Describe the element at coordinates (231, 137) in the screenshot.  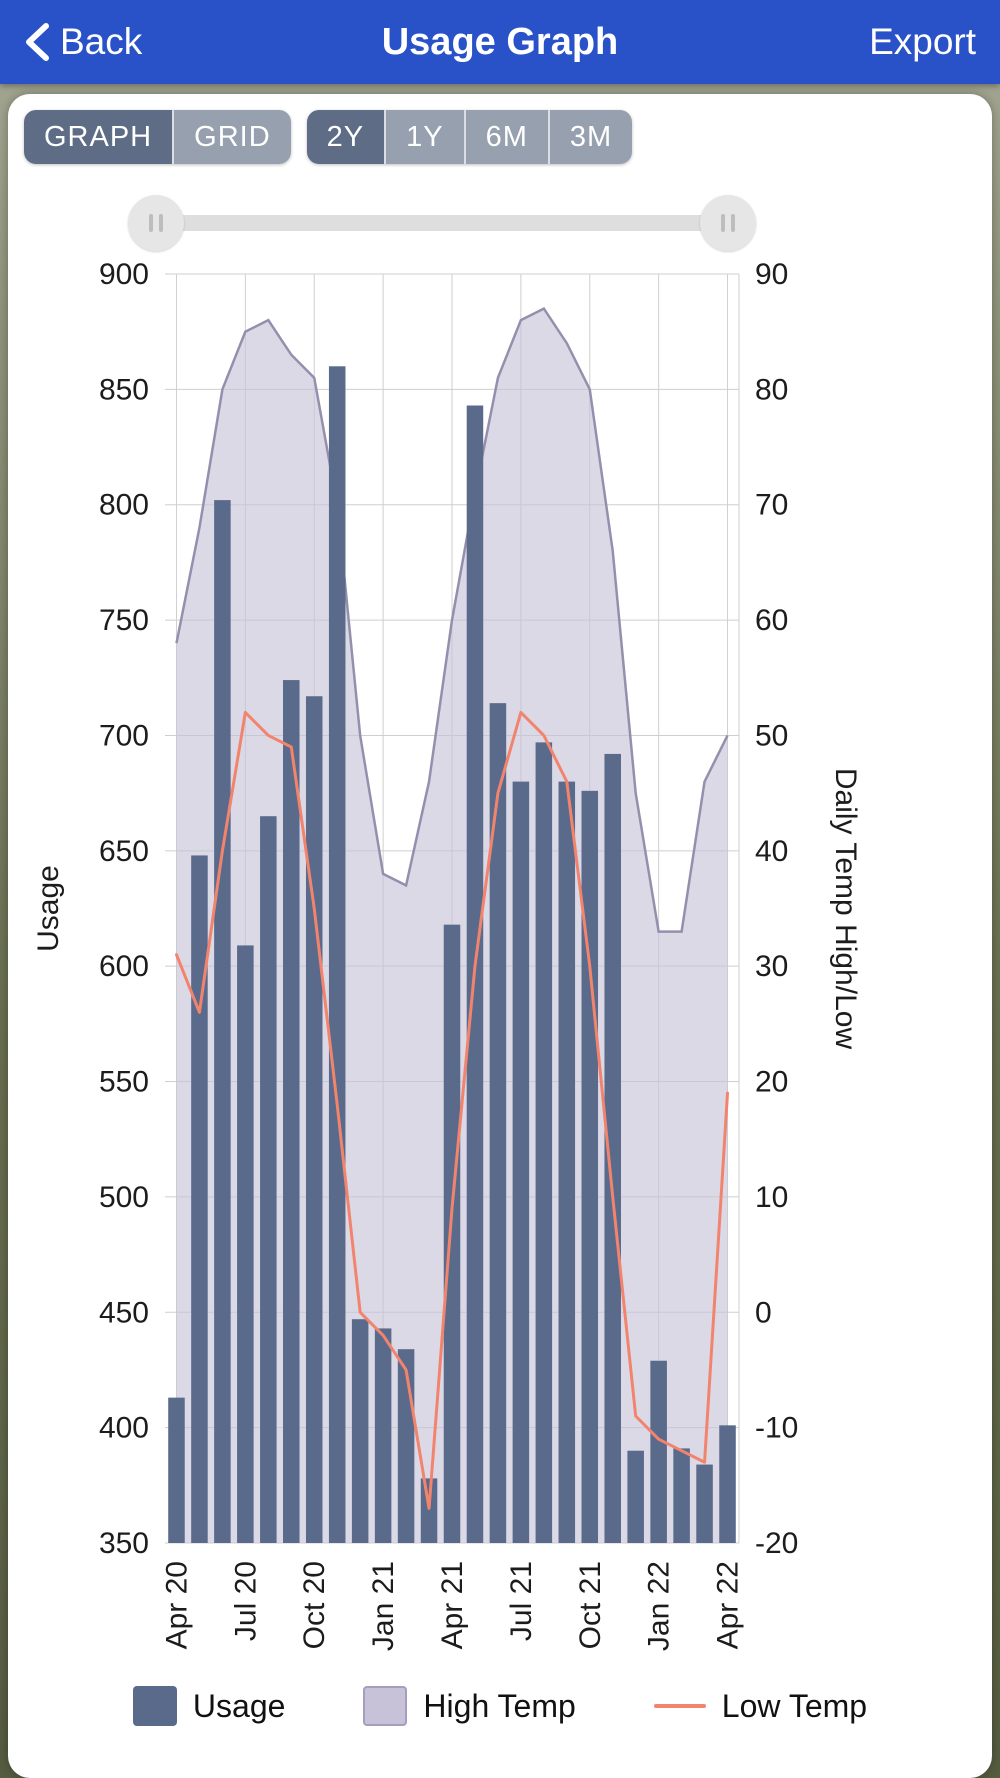
I see `view-toggle-grid: GRID` at that location.